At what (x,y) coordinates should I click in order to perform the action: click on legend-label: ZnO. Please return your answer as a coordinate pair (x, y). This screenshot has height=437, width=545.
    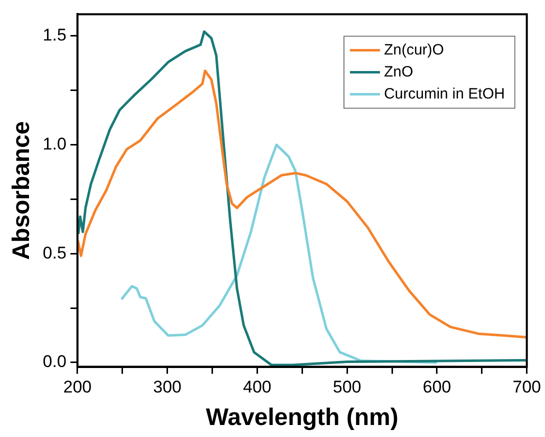
    Looking at the image, I should click on (399, 71).